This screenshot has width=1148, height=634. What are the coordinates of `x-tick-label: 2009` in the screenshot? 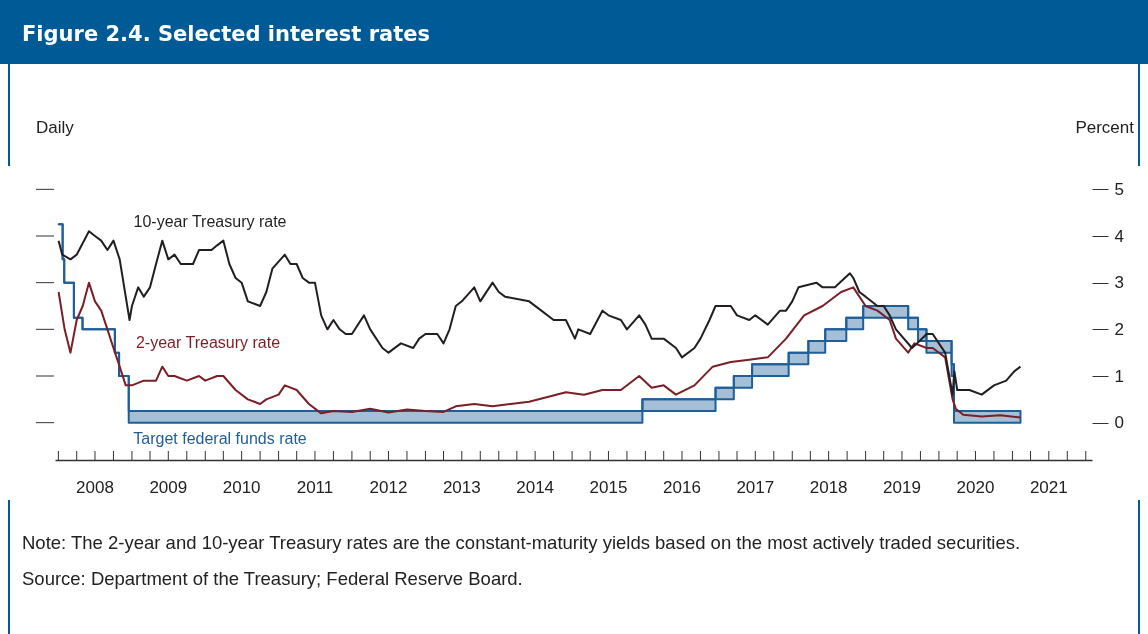 It's located at (168, 487).